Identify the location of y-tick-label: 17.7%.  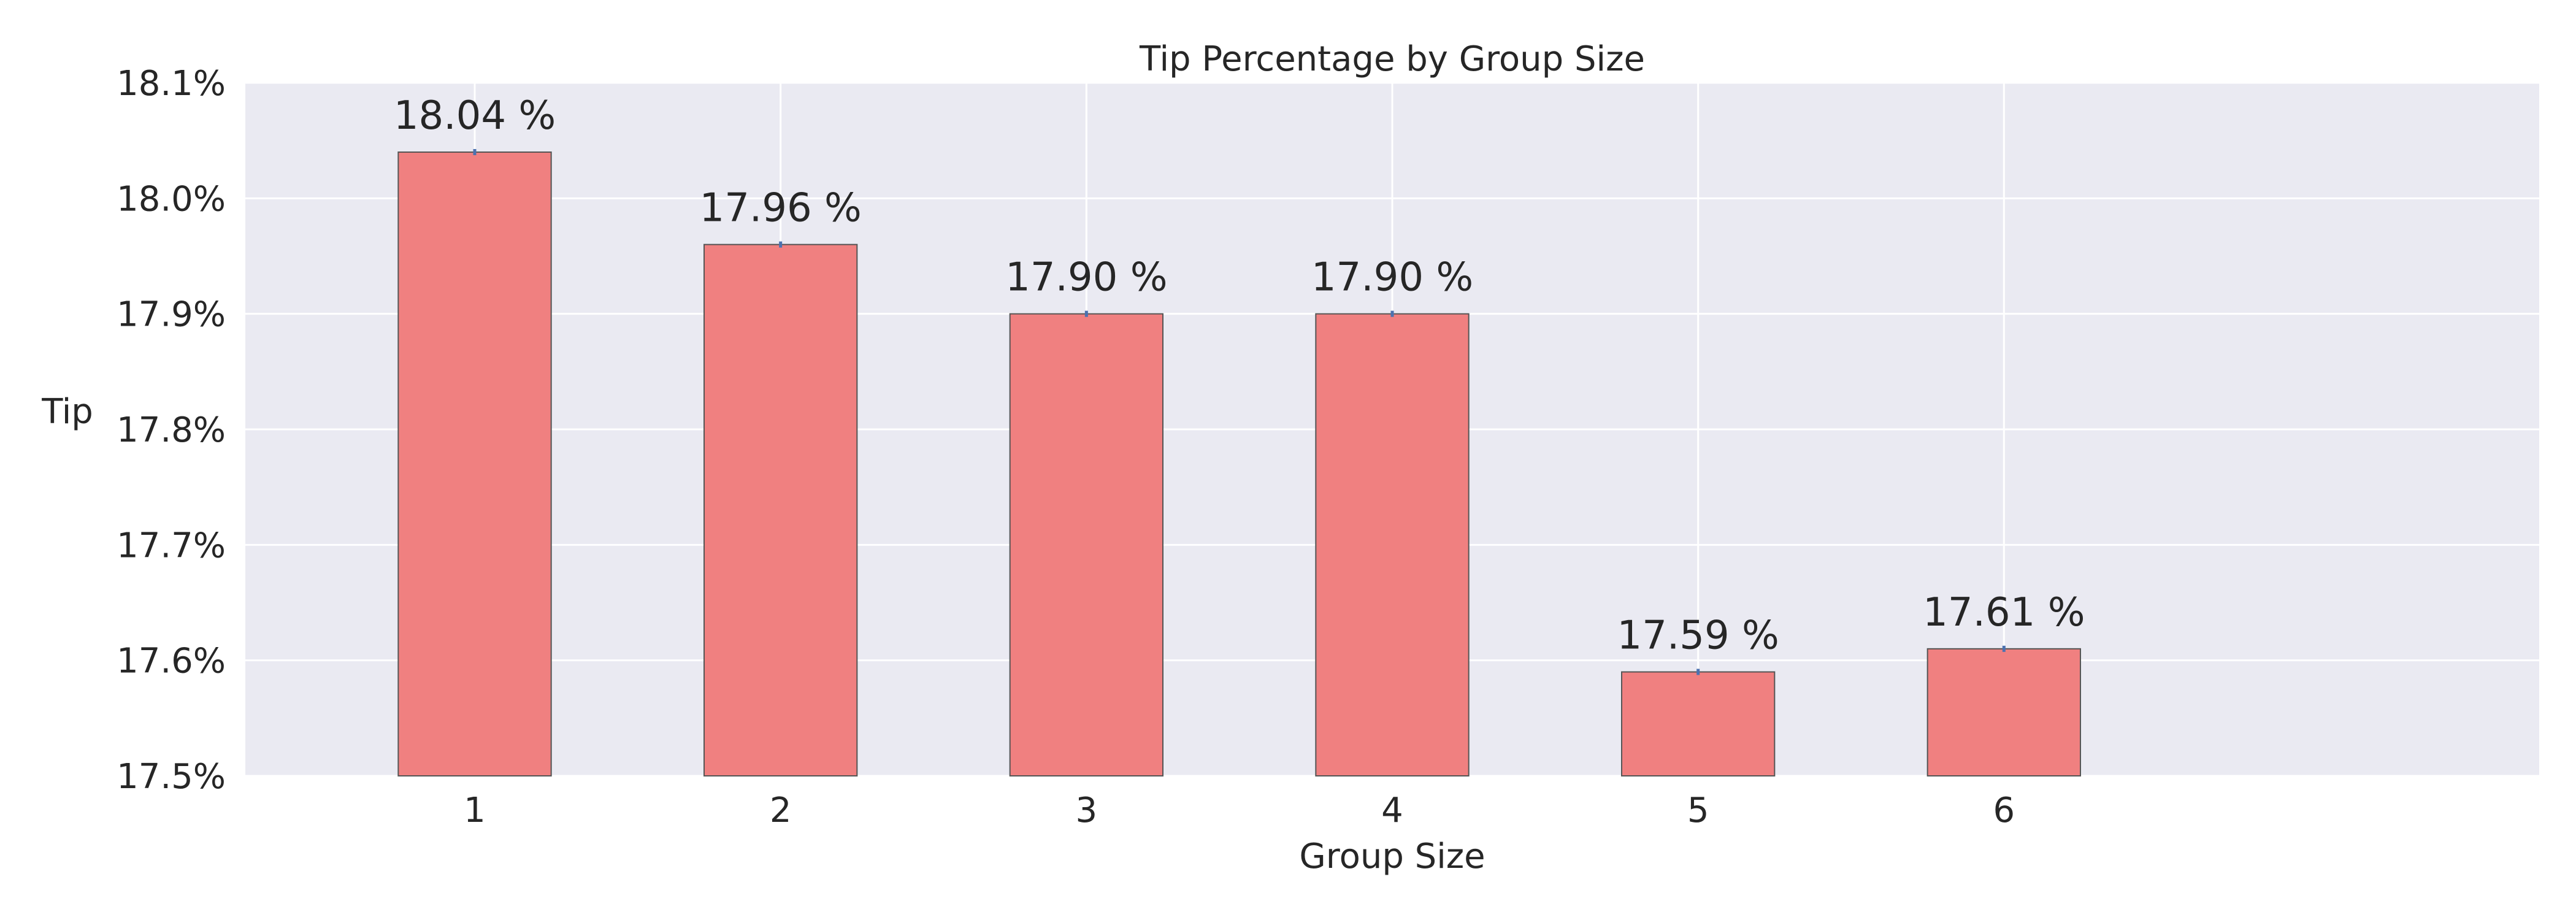
(171, 545).